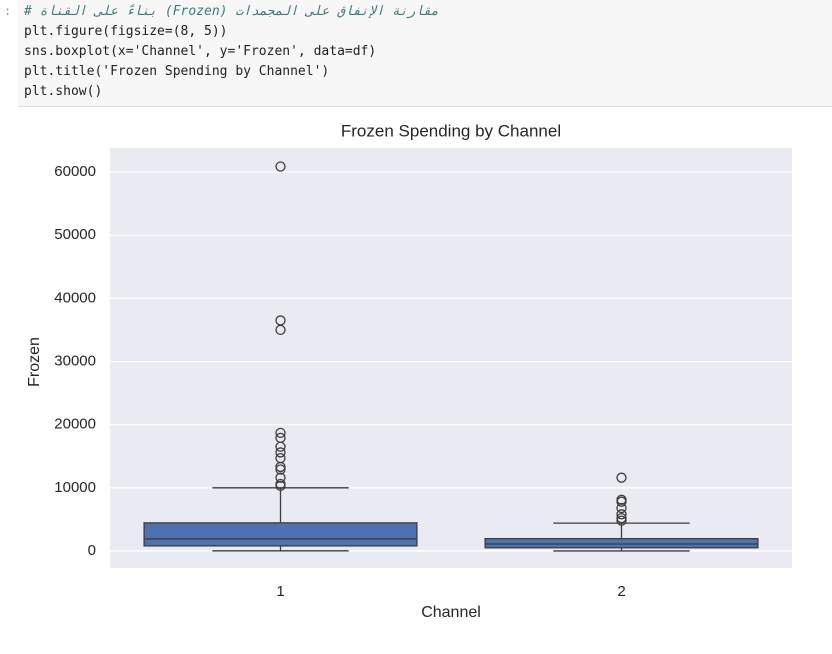  I want to click on code-line: plt.show(), so click(63, 91).